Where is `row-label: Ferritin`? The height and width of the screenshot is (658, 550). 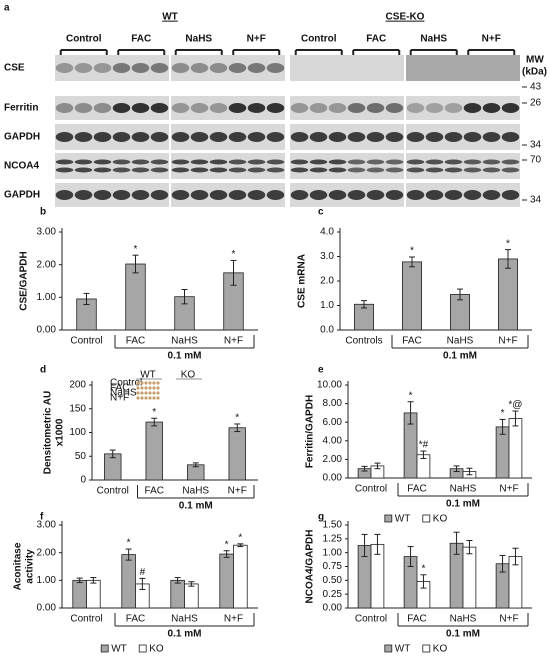
row-label: Ferritin is located at coordinates (21, 108).